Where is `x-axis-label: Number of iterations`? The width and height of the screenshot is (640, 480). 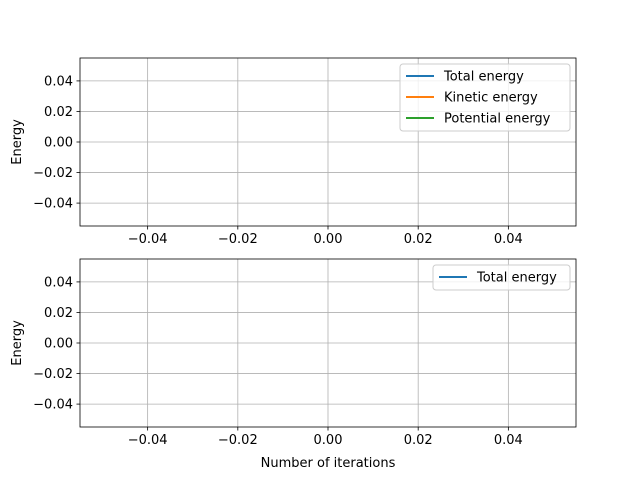 x-axis-label: Number of iterations is located at coordinates (328, 463).